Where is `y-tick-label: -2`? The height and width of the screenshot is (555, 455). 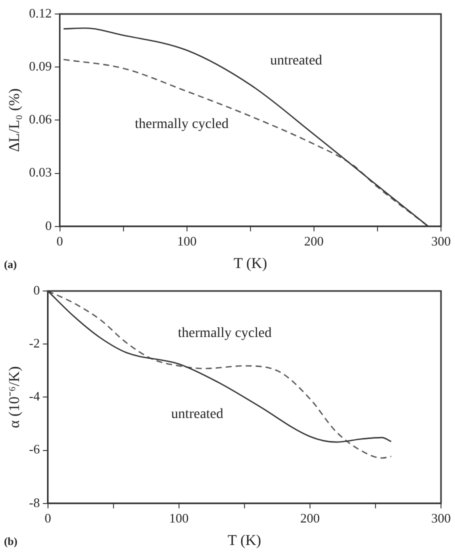
y-tick-label: -2 is located at coordinates (34, 343).